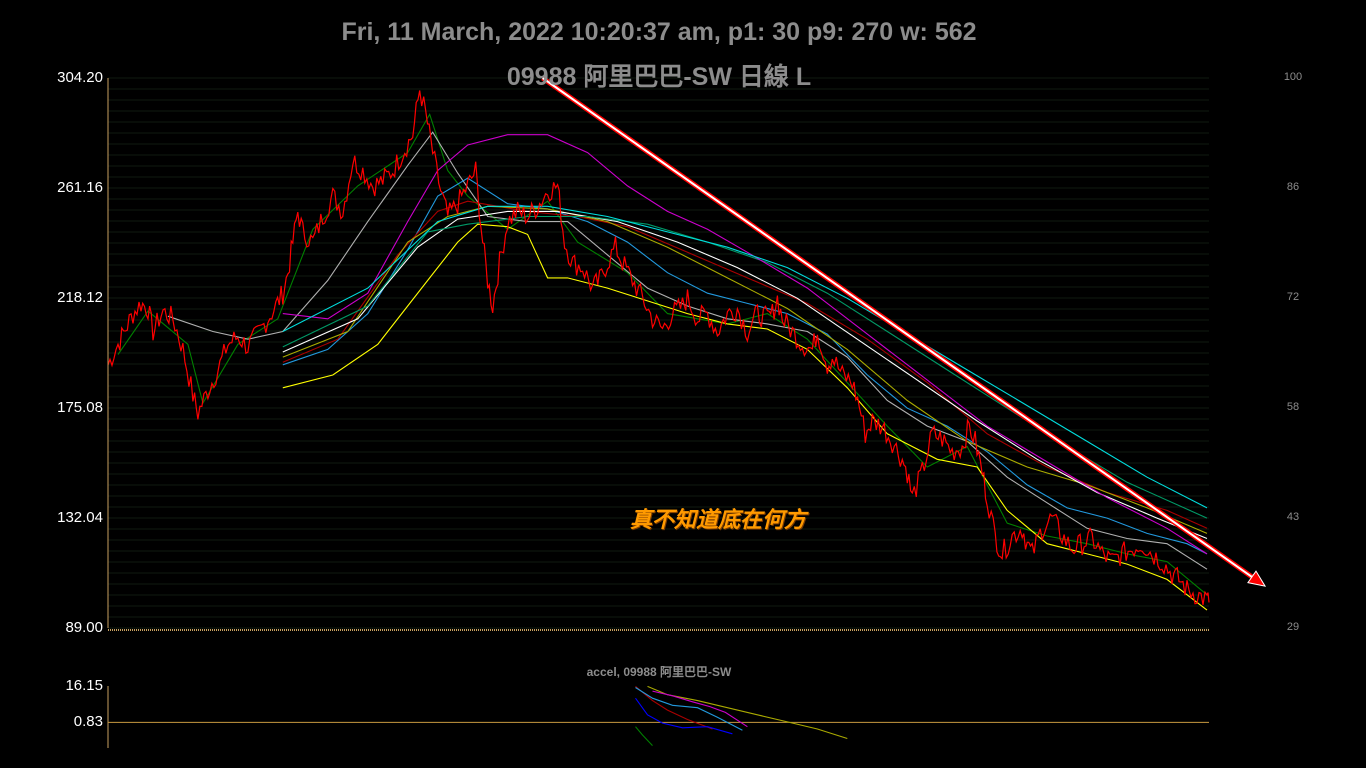 This screenshot has width=1366, height=768. Describe the element at coordinates (88, 722) in the screenshot. I see `accel-tick-label: 0.83` at that location.